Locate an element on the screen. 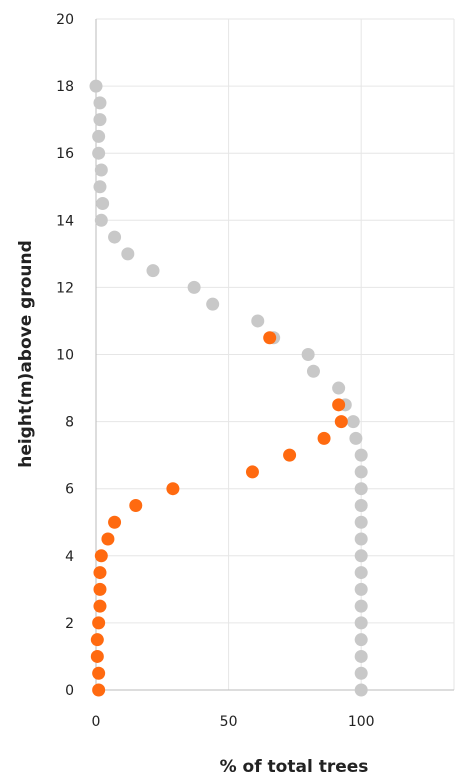  y-tick-label: 10 is located at coordinates (65, 356).